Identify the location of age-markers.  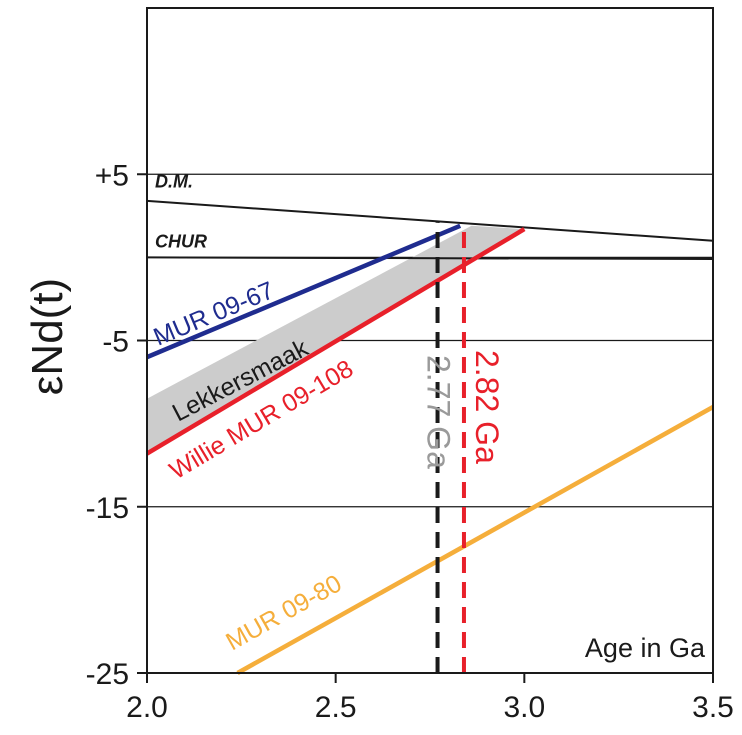
(450, 447).